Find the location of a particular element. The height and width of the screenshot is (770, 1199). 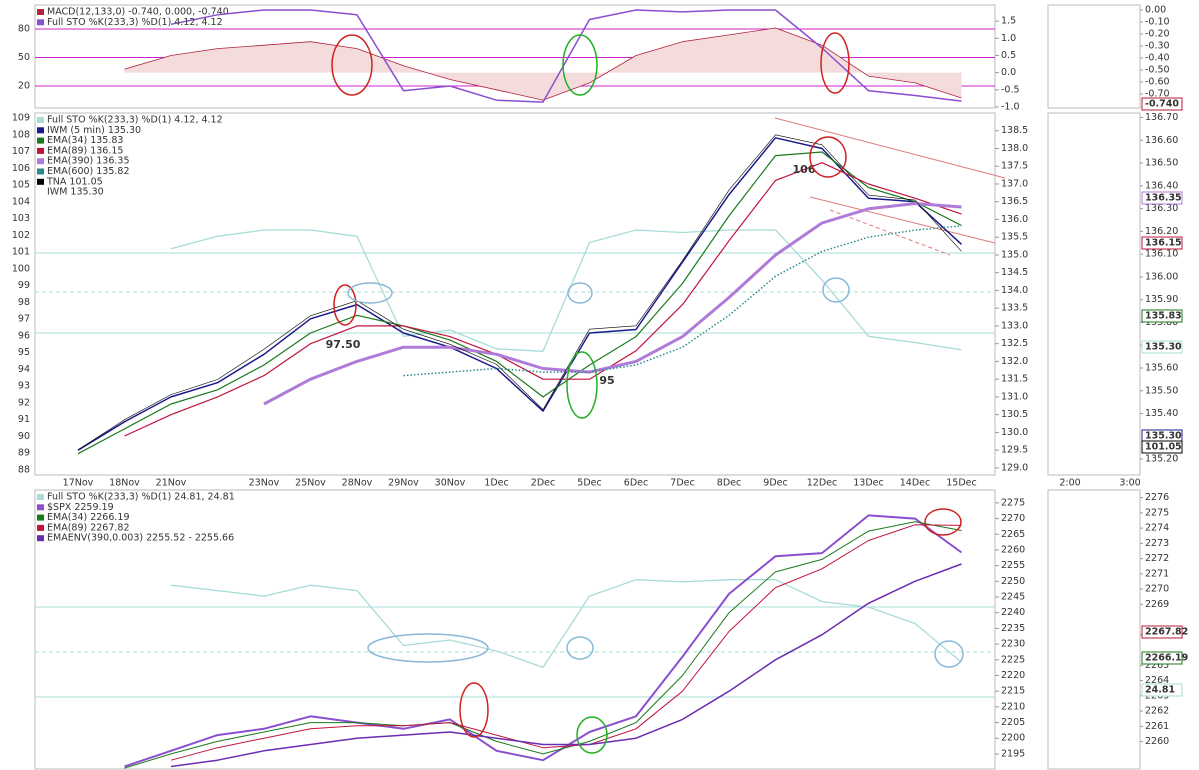

legend-label: Full STO %K(233,3) %D(1) 4.12, 4.12 is located at coordinates (135, 22).